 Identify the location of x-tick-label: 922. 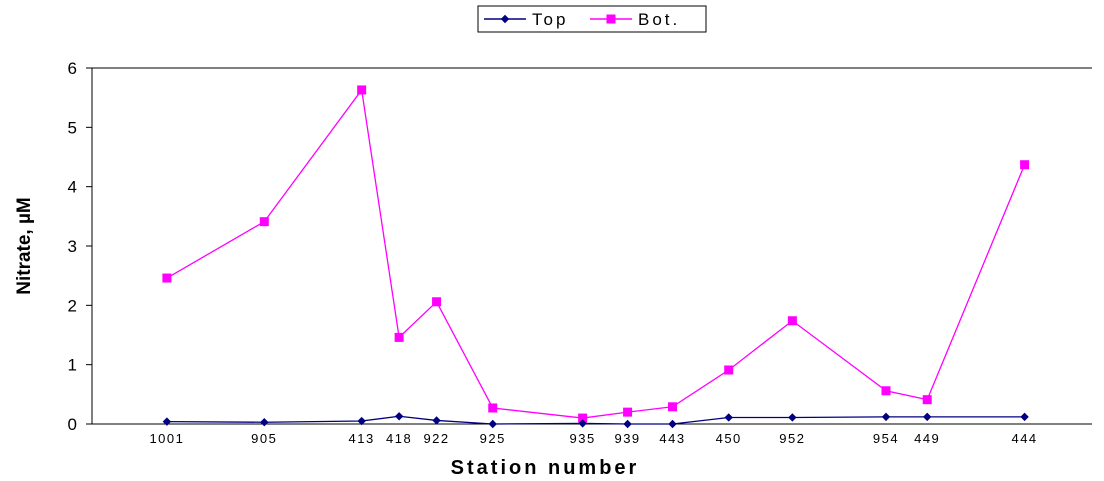
(436, 438).